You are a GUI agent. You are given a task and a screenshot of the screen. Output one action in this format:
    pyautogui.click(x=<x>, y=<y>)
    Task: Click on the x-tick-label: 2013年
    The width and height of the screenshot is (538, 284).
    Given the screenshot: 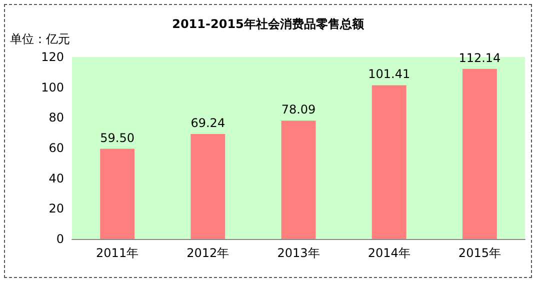 What is the action you would take?
    pyautogui.click(x=298, y=253)
    